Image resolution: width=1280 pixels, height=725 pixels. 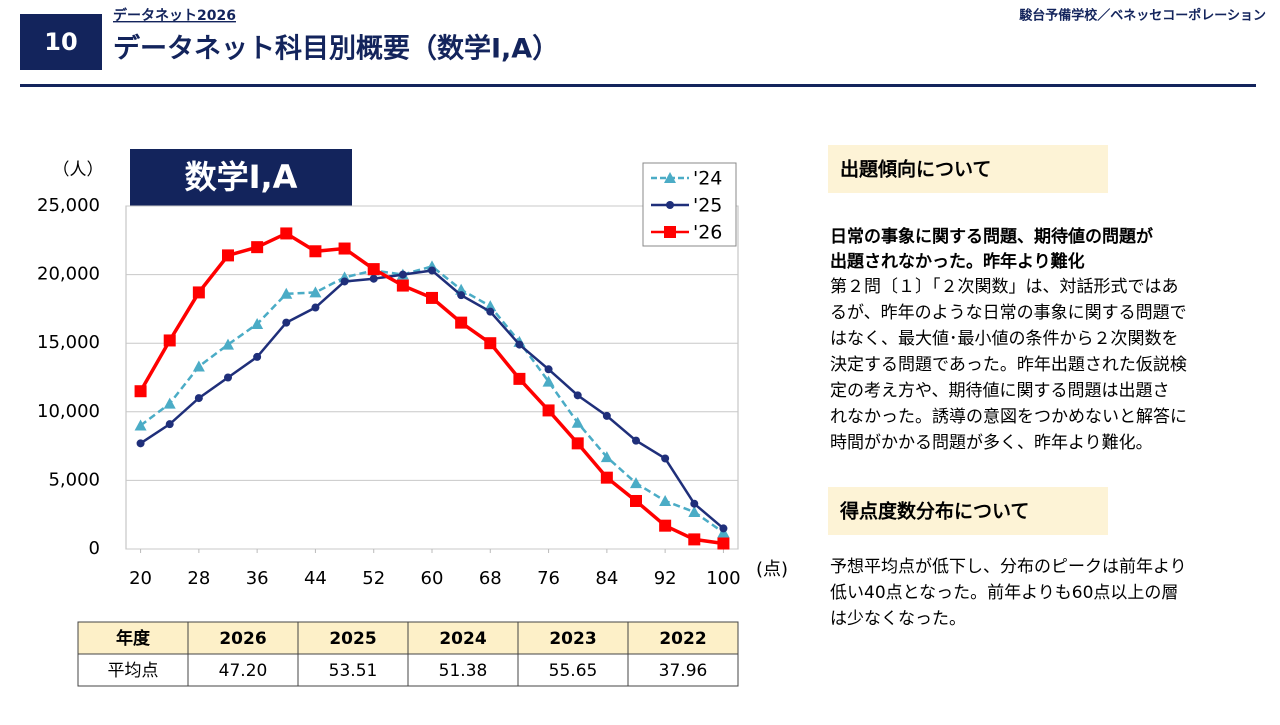 I want to click on section-body: るが、昨年のような日常の事象に関する問題で, so click(x=1008, y=313).